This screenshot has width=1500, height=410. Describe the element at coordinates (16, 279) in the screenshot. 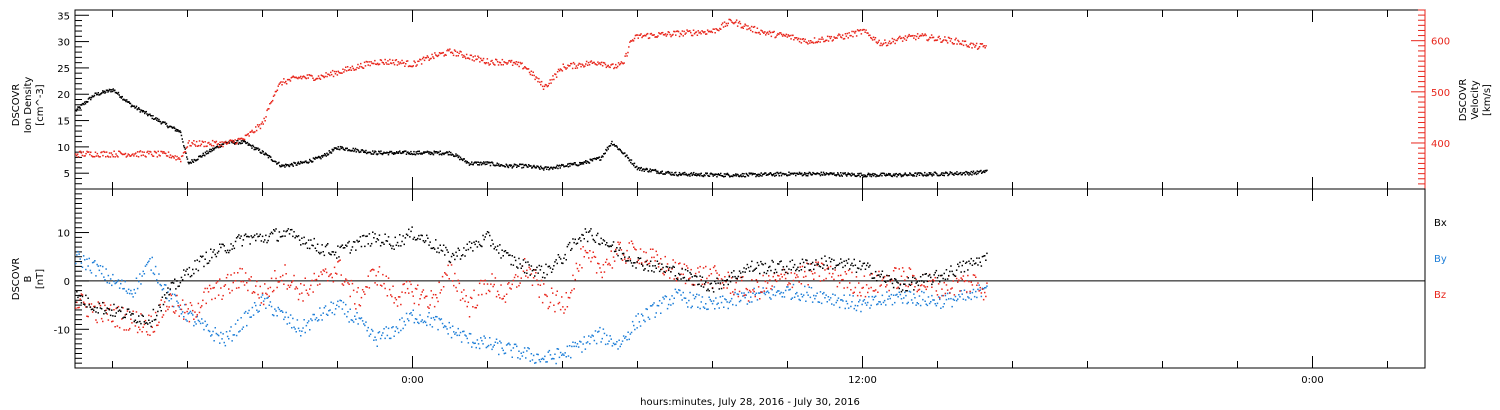

I see `b-field-label-line1: DSCOVR` at that location.